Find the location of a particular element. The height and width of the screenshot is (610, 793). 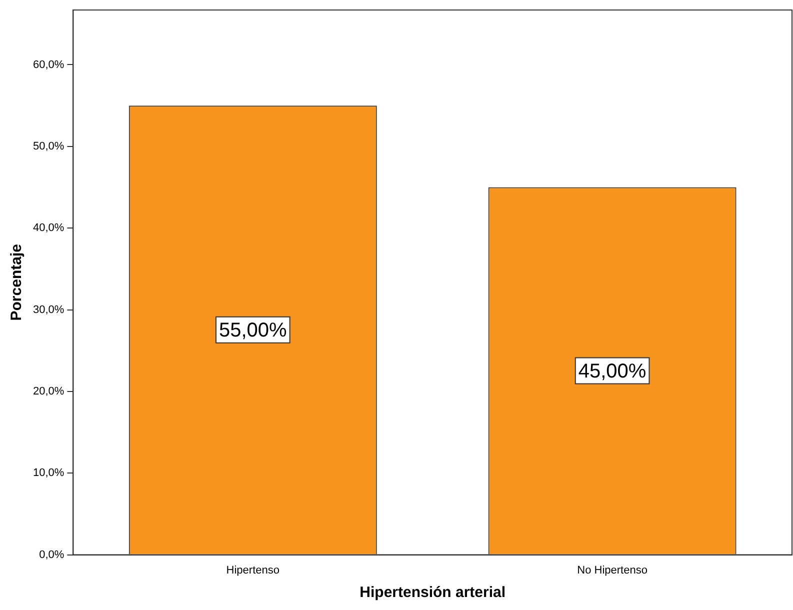

x-tick-label: Hipertenso is located at coordinates (253, 570).